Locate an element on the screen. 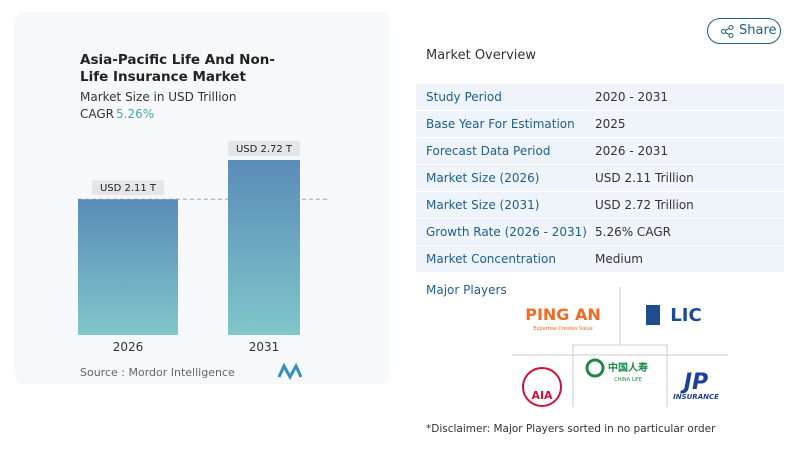 The width and height of the screenshot is (800, 459). row-label: Growth Rate (2026 - 2031) is located at coordinates (506, 232).